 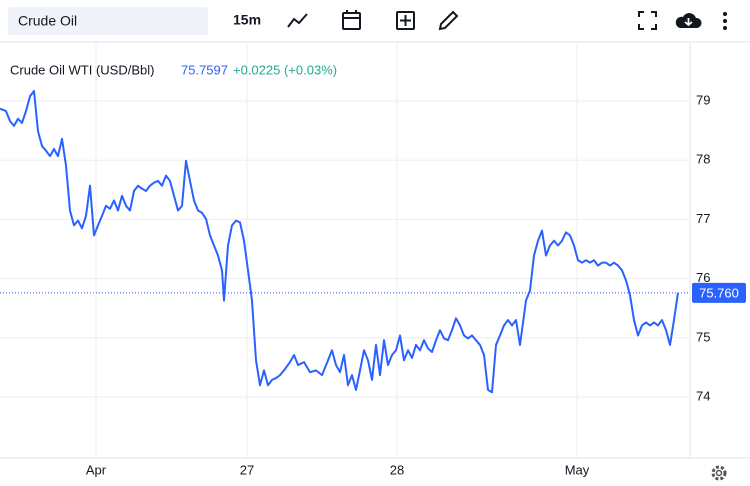 I want to click on search-text: Crude Oil, so click(x=47, y=21).